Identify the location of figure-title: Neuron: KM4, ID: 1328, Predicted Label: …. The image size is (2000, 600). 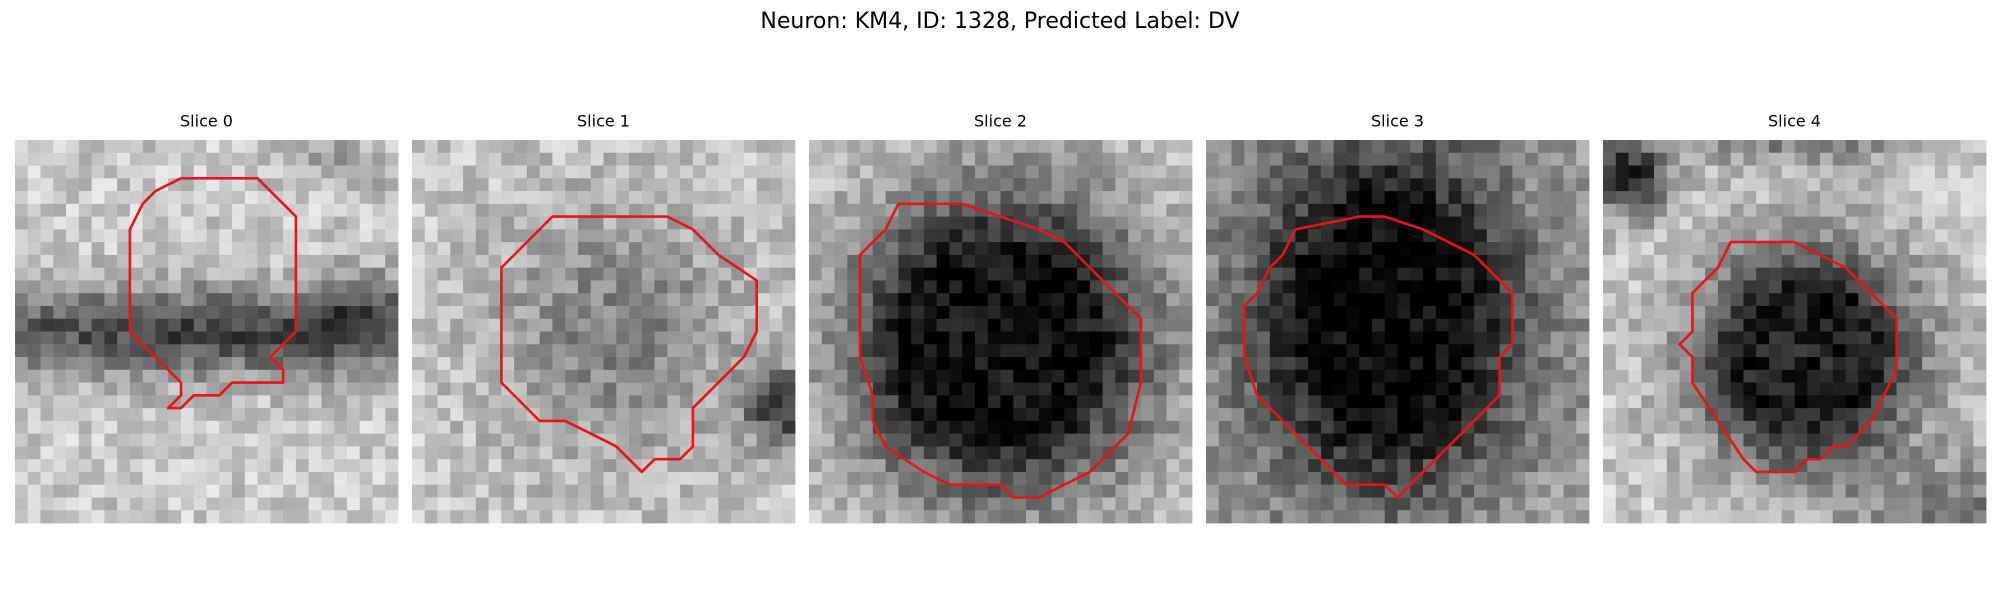
(999, 21).